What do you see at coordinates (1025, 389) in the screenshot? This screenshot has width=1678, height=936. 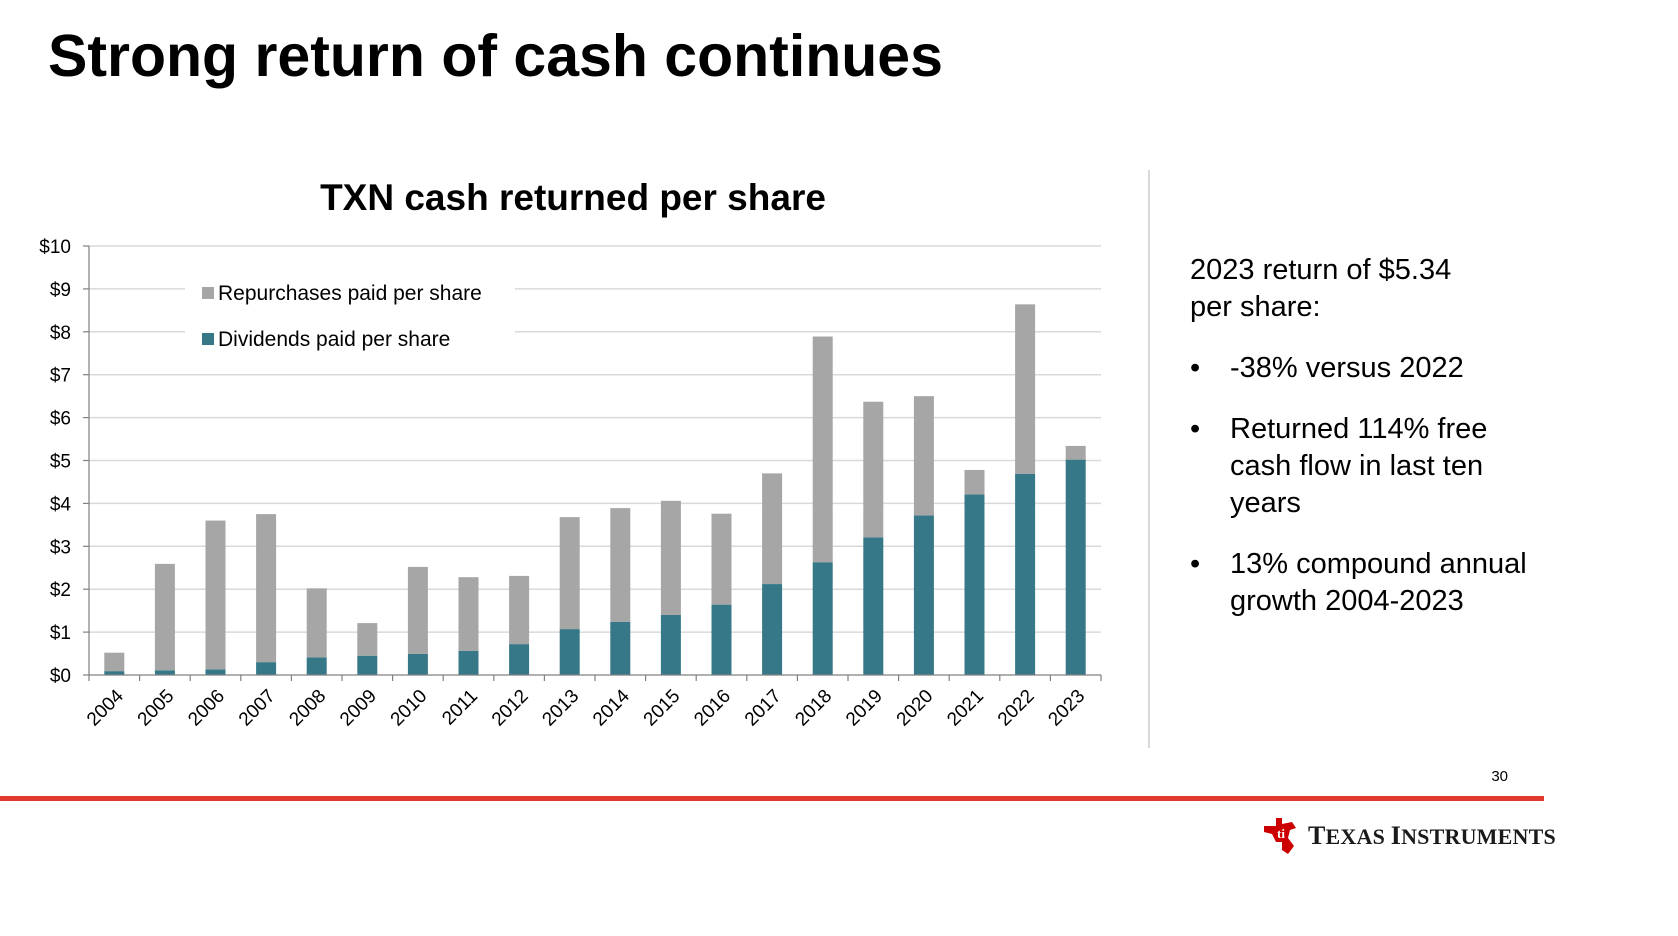 I see `bar-repurchases-2022` at bounding box center [1025, 389].